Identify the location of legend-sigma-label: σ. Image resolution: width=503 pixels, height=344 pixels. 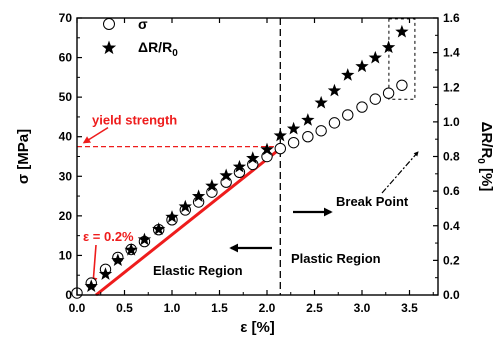
(143, 24).